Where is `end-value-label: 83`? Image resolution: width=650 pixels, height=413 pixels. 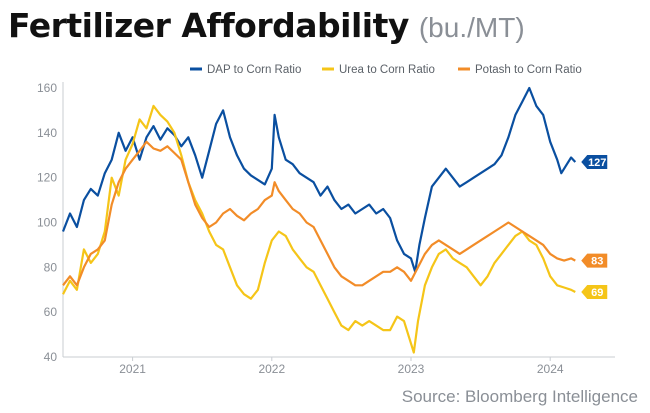
end-value-label: 83 is located at coordinates (597, 262).